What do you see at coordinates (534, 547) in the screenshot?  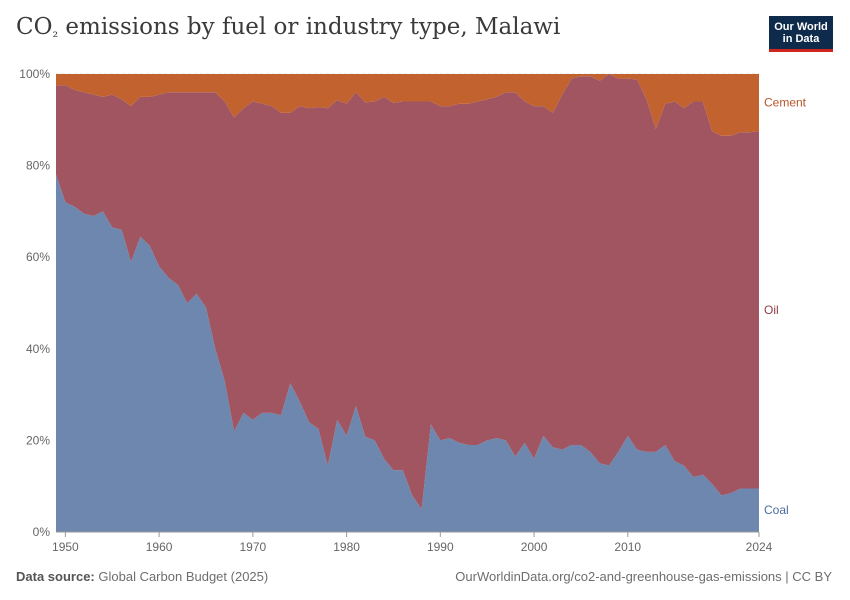 I see `x-tick-label: 2000` at bounding box center [534, 547].